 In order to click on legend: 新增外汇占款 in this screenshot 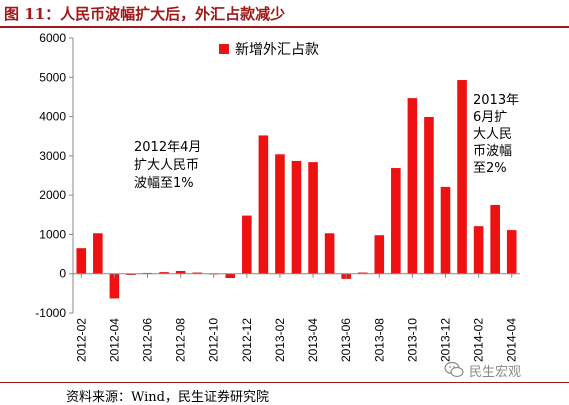, I will do `click(269, 50)`.